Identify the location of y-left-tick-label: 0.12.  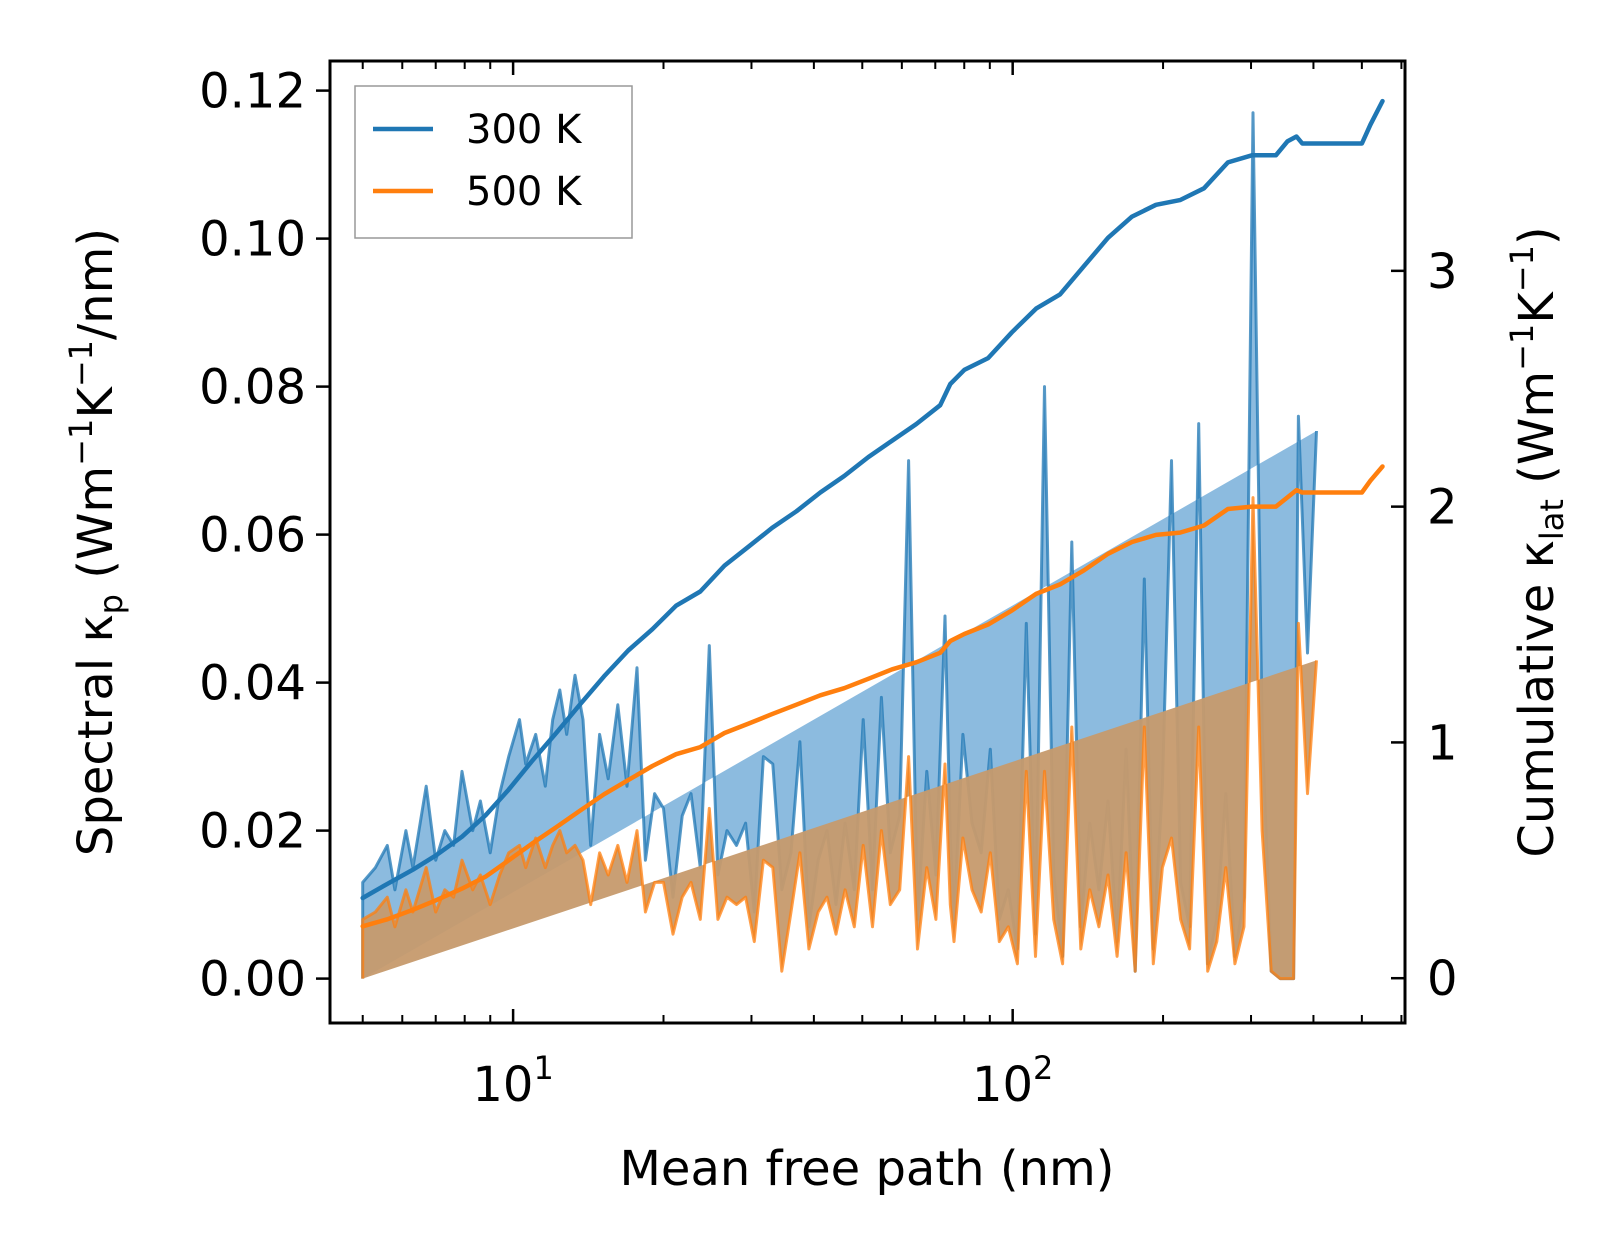
(252, 92).